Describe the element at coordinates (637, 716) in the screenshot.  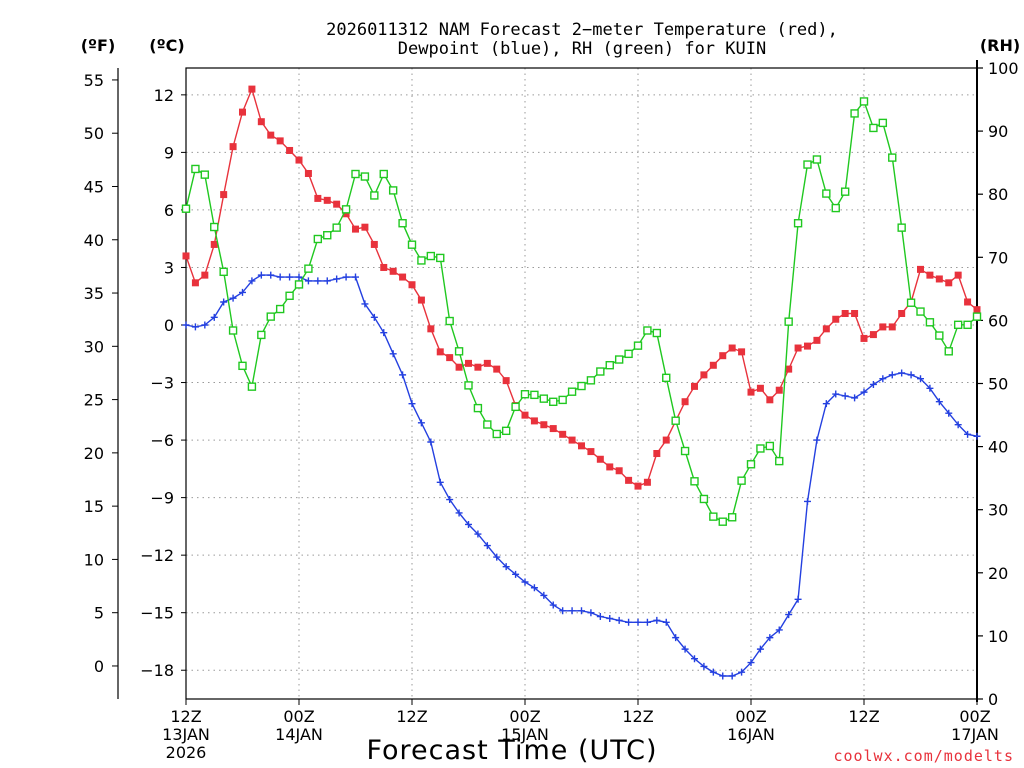
I see `time-tick-label: 12Z` at that location.